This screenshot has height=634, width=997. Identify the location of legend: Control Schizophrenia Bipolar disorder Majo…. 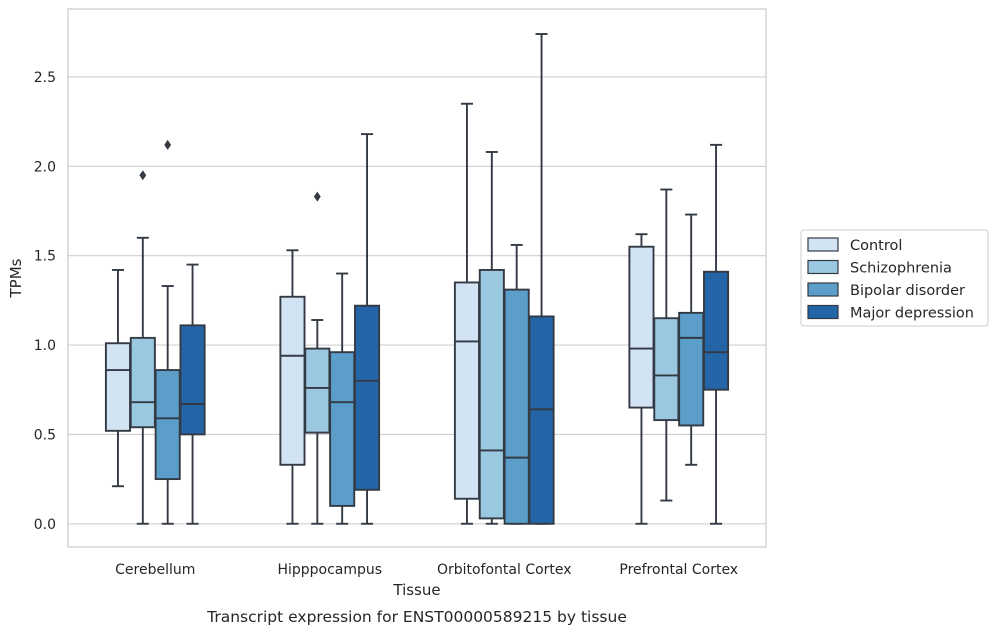
(894, 278).